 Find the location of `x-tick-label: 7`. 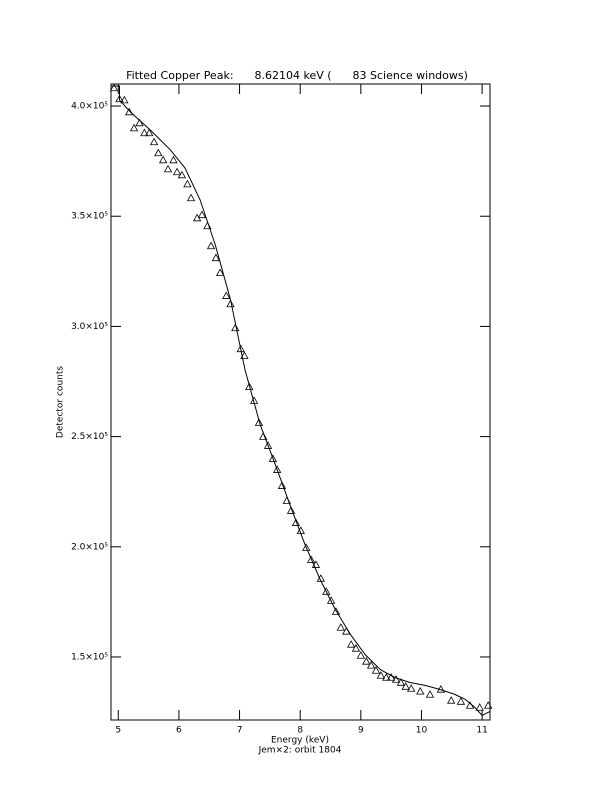

x-tick-label: 7 is located at coordinates (240, 731).